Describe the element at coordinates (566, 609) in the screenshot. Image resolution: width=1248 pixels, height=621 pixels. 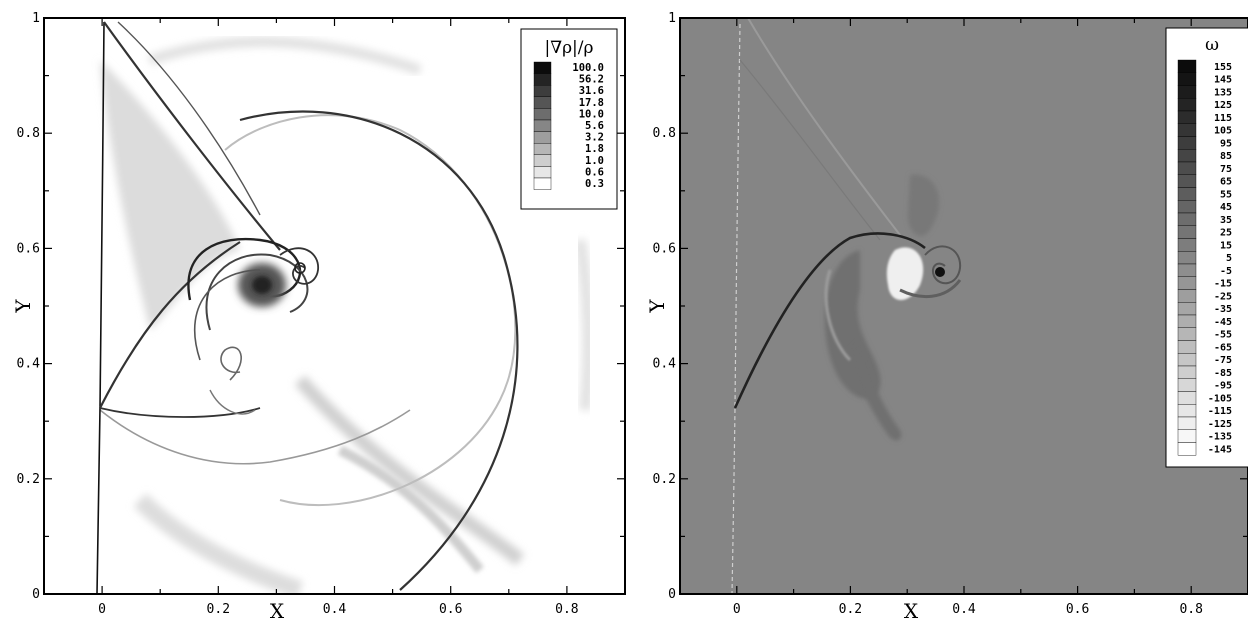
I see `x-tick-label: 0.8` at that location.